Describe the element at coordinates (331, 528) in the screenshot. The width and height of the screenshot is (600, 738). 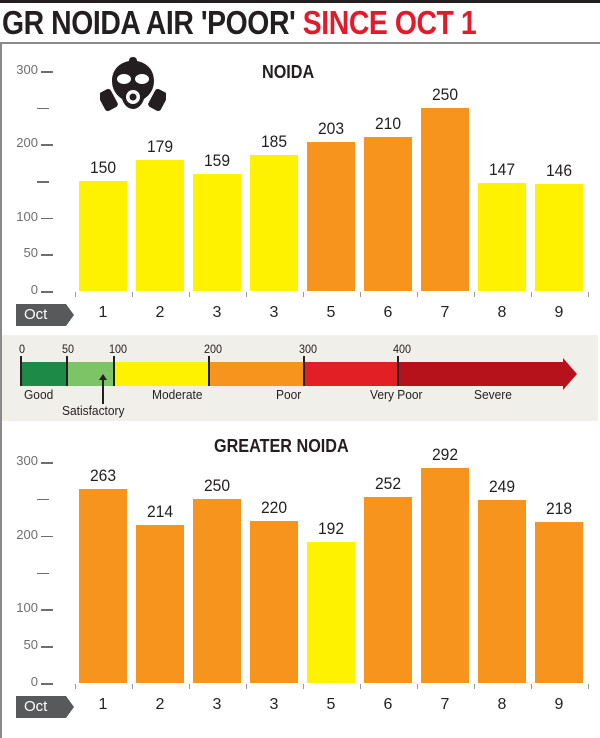
I see `bar-value-label: 192` at that location.